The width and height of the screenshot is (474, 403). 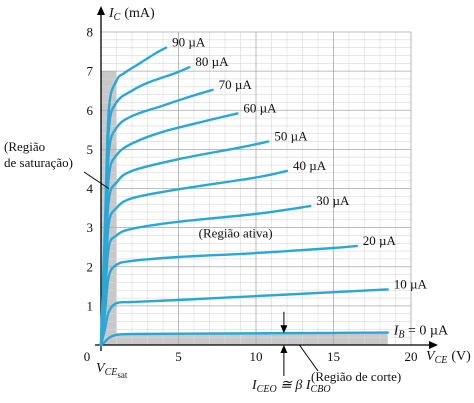 I want to click on x-tick-label: 5, so click(x=178, y=356).